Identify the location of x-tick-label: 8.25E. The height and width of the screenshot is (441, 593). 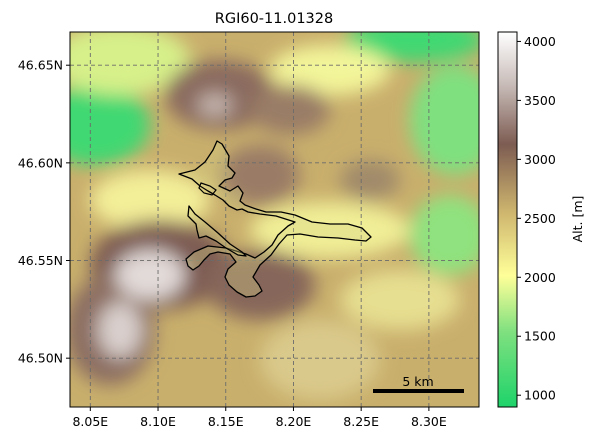
(361, 421).